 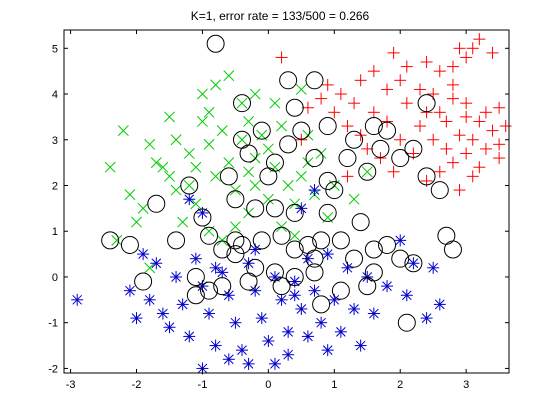 I want to click on x-tick-label: -2, so click(x=137, y=385).